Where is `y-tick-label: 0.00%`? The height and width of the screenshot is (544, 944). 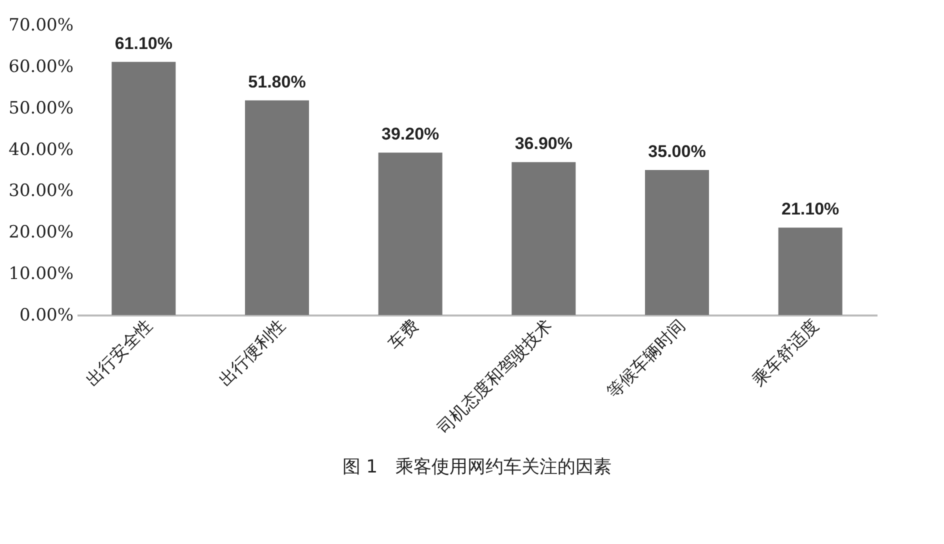 y-tick-label: 0.00% is located at coordinates (46, 316).